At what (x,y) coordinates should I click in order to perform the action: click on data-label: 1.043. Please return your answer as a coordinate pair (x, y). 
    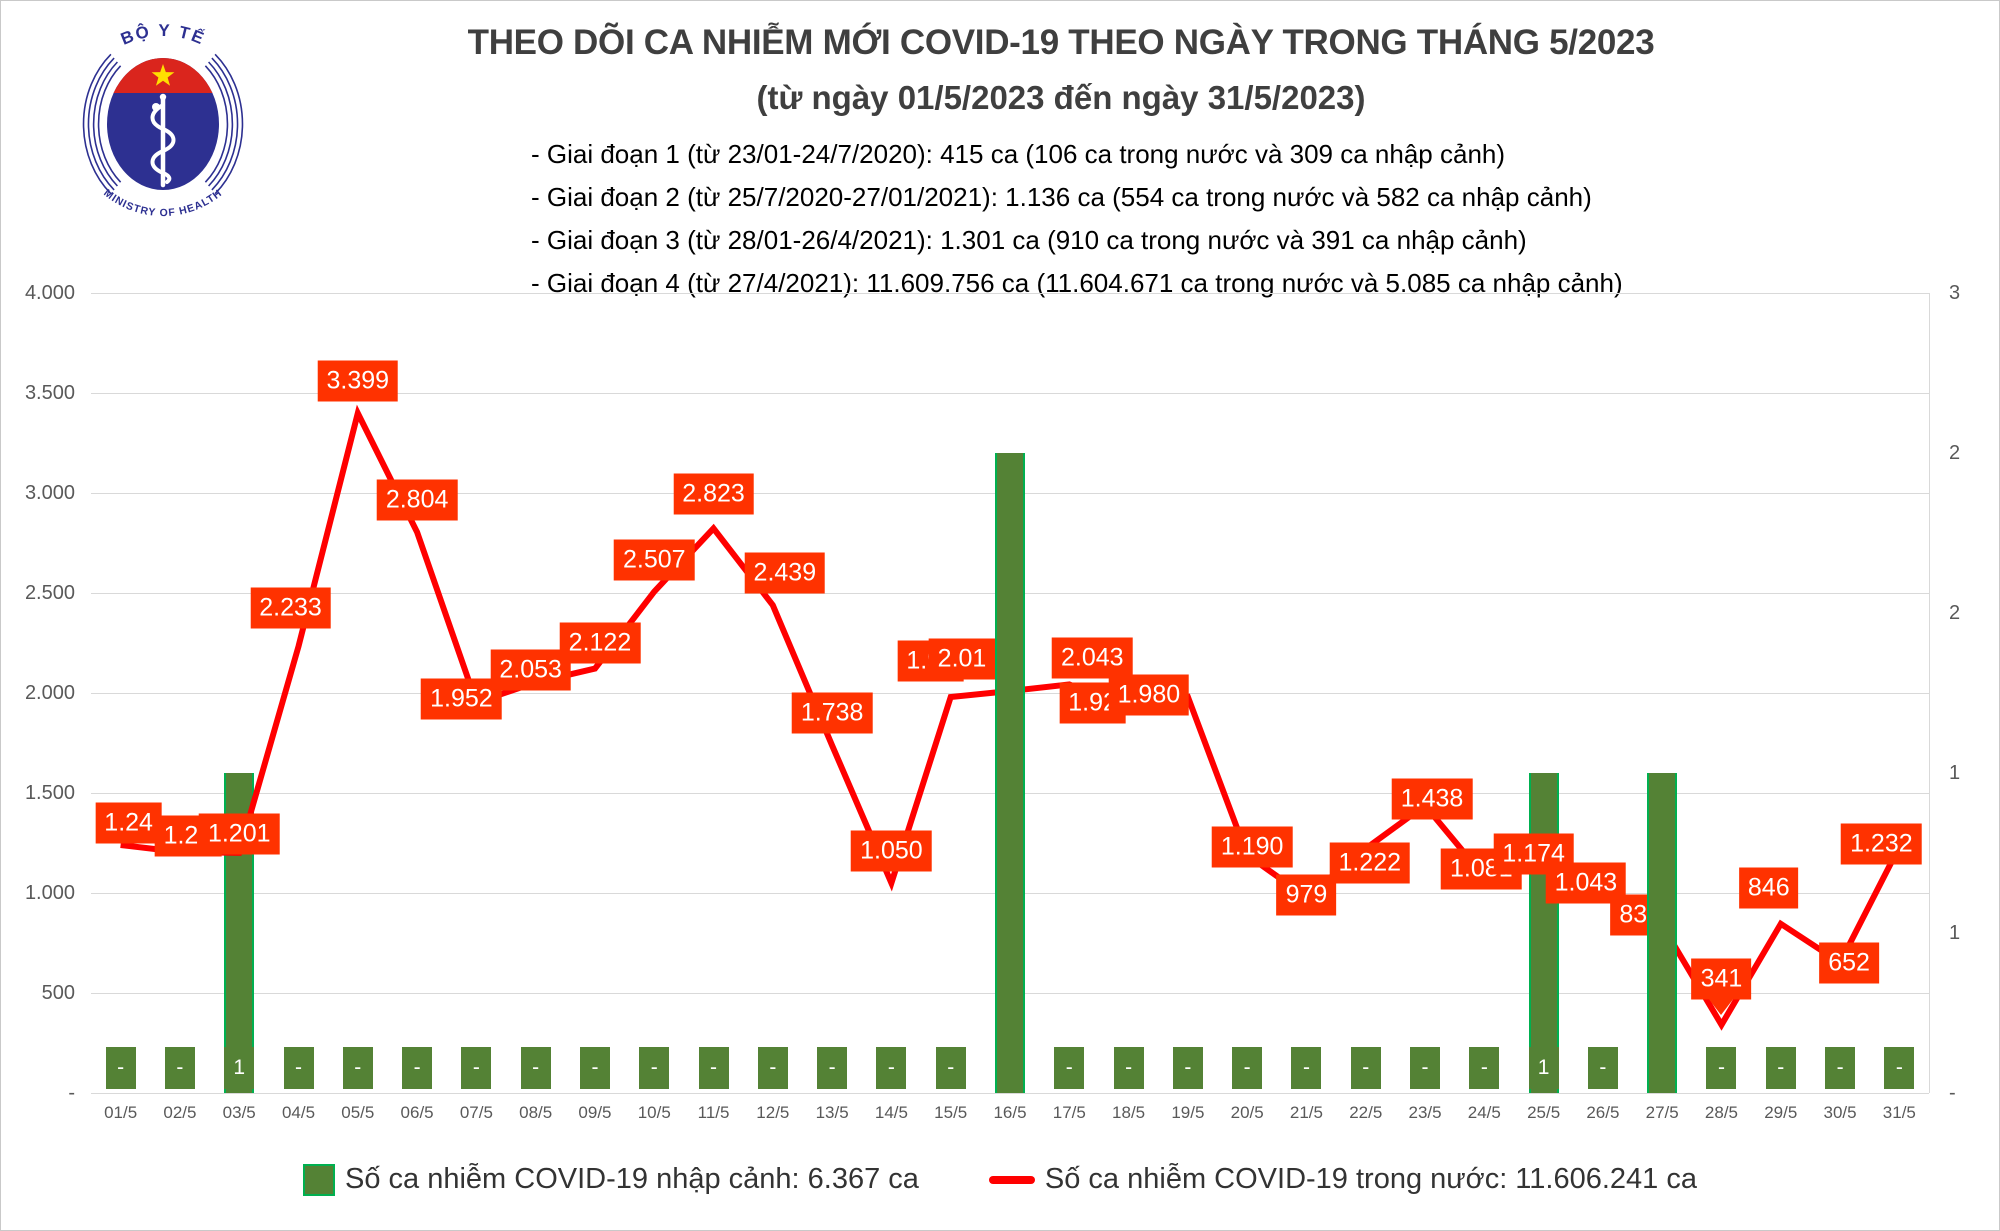
    Looking at the image, I should click on (1586, 883).